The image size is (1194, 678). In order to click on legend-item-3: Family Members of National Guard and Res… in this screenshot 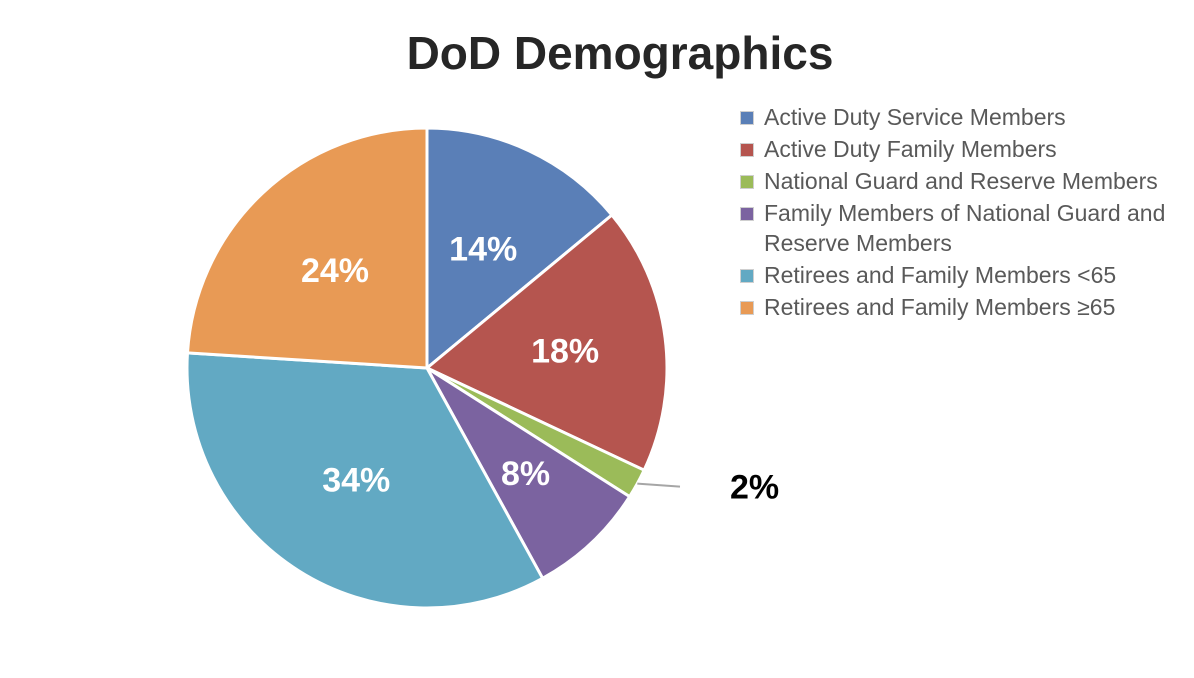, I will do `click(960, 228)`.